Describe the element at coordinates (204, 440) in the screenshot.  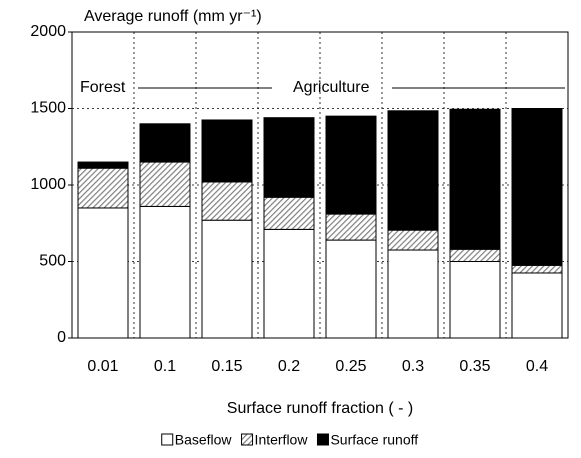
I see `legend-label: Baseflow` at that location.